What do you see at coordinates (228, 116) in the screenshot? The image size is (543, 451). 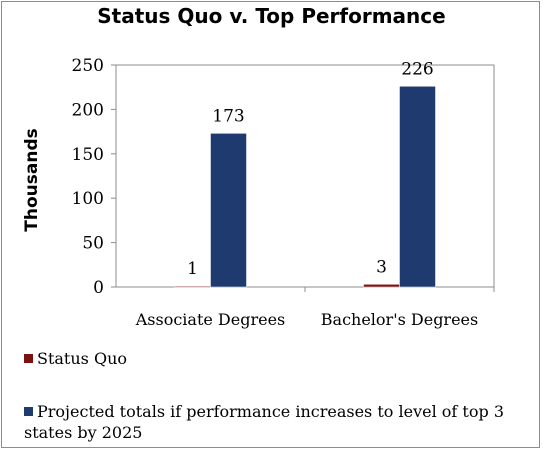 I see `data-label-1-0: 173` at bounding box center [228, 116].